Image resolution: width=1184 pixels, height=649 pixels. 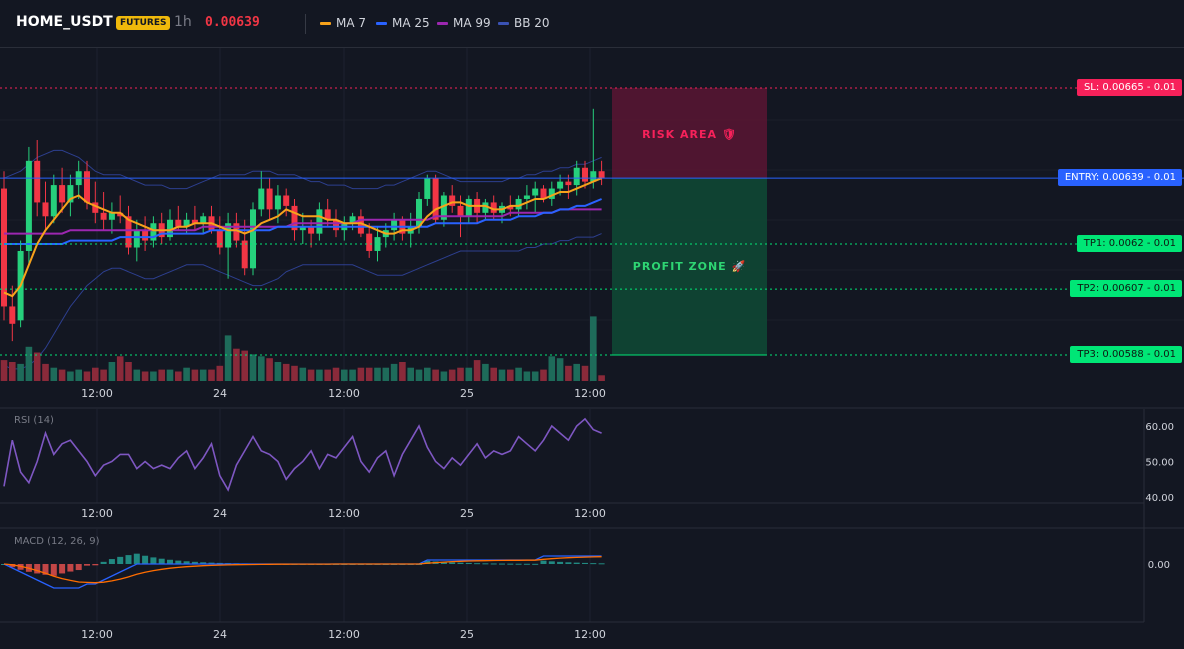 I want to click on sl-price-tag: SL: 0.00665 - 0.01, so click(x=1129, y=87).